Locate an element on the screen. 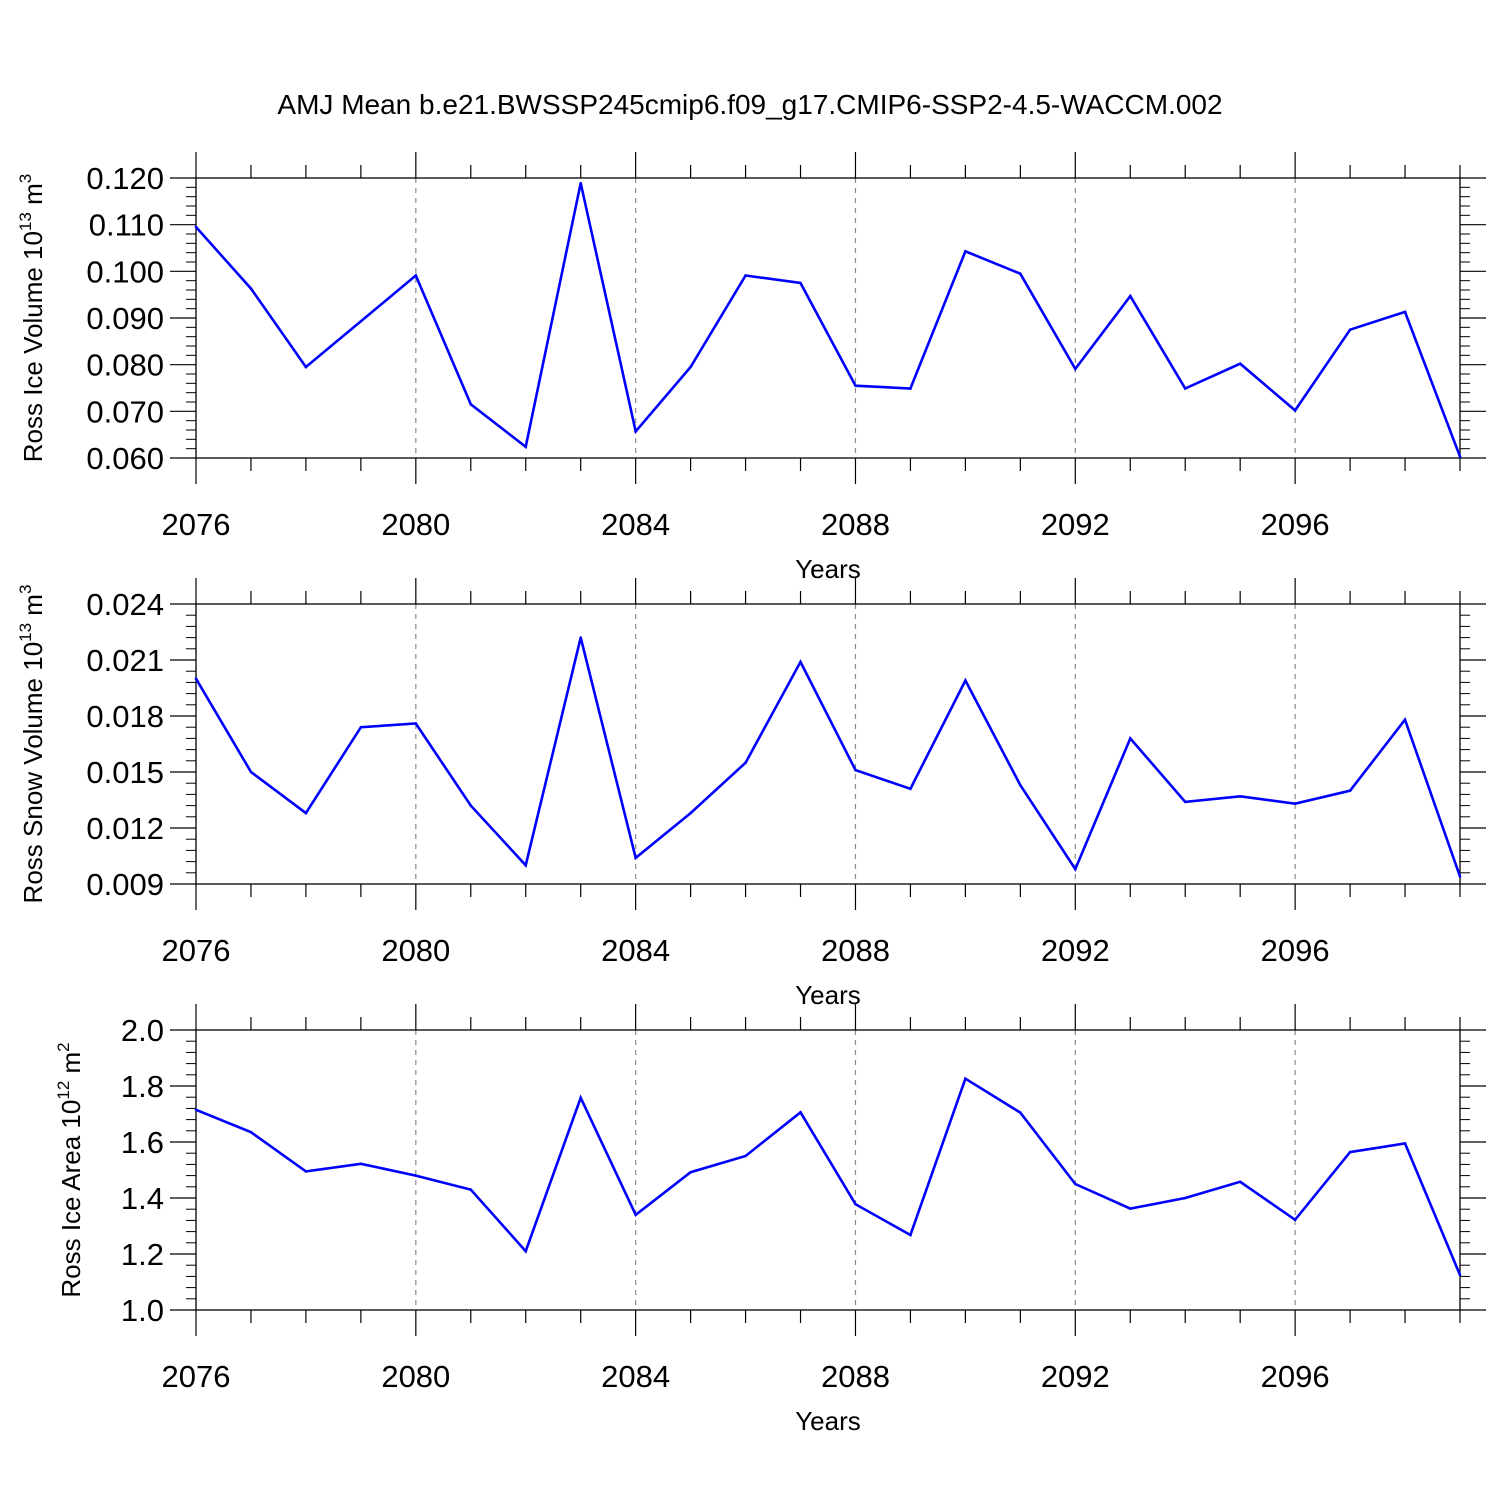  series-line is located at coordinates (828, 1176).